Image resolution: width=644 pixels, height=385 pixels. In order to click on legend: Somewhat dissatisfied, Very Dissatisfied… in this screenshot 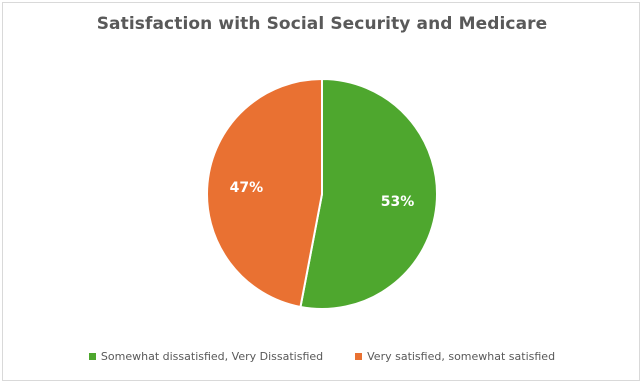, I will do `click(322, 356)`.